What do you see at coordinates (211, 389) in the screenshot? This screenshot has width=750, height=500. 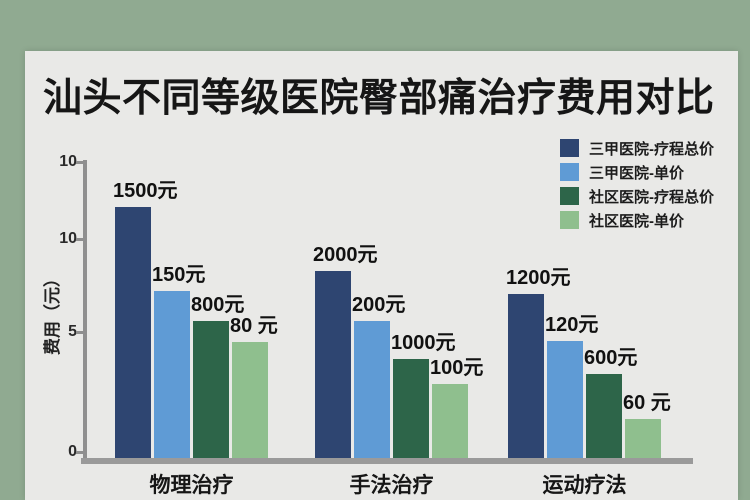 I see `bar-物理治疗-社区医院-疗程总价` at bounding box center [211, 389].